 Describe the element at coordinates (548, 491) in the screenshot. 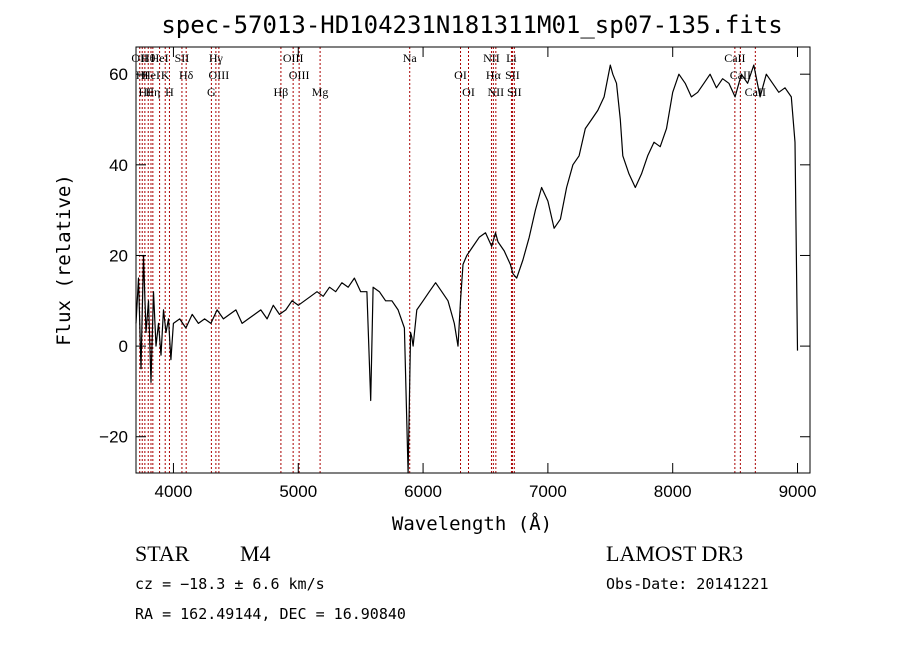

I see `x-tick-label: 7000` at that location.